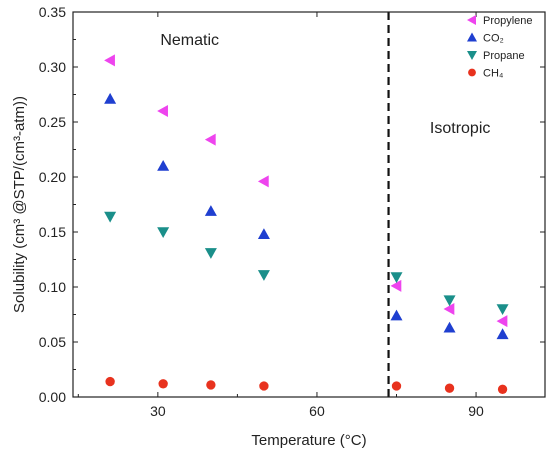 The width and height of the screenshot is (550, 459). What do you see at coordinates (308, 440) in the screenshot?
I see `x-axis-title: Temperature (°C)` at bounding box center [308, 440].